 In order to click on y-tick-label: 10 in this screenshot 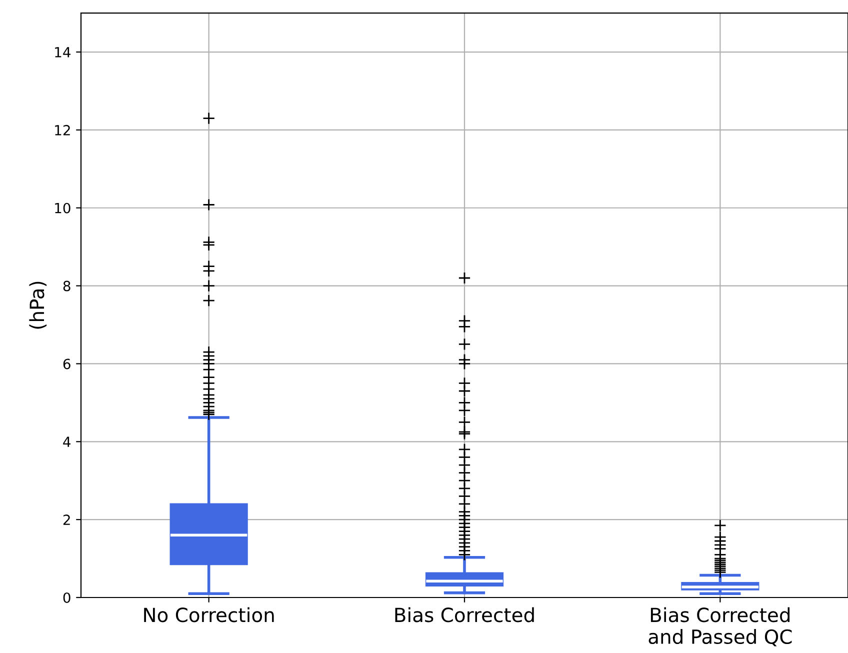, I will do `click(62, 208)`.